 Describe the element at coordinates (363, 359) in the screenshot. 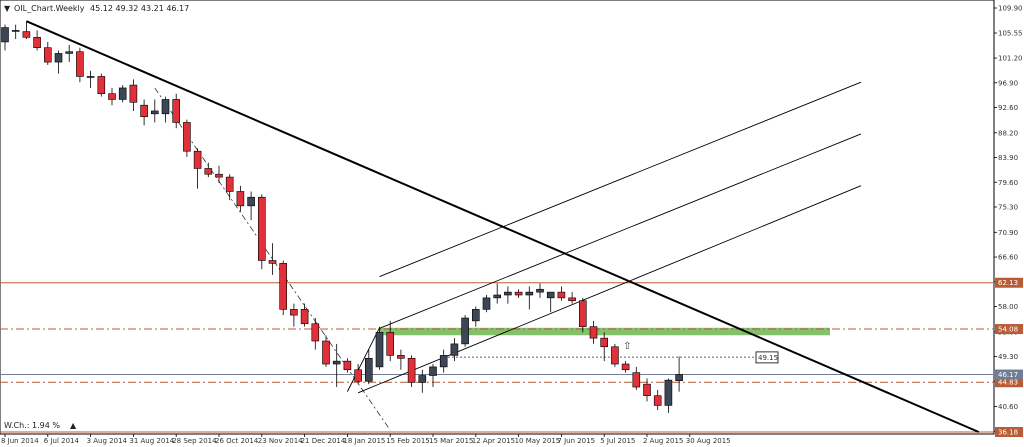

I see `channel-handle-line` at that location.